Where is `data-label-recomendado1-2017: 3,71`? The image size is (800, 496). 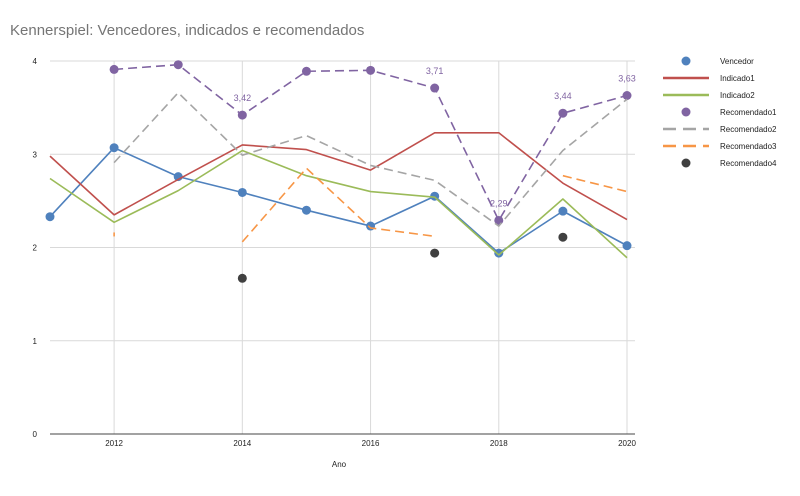
data-label-recomendado1-2017: 3,71 is located at coordinates (435, 71).